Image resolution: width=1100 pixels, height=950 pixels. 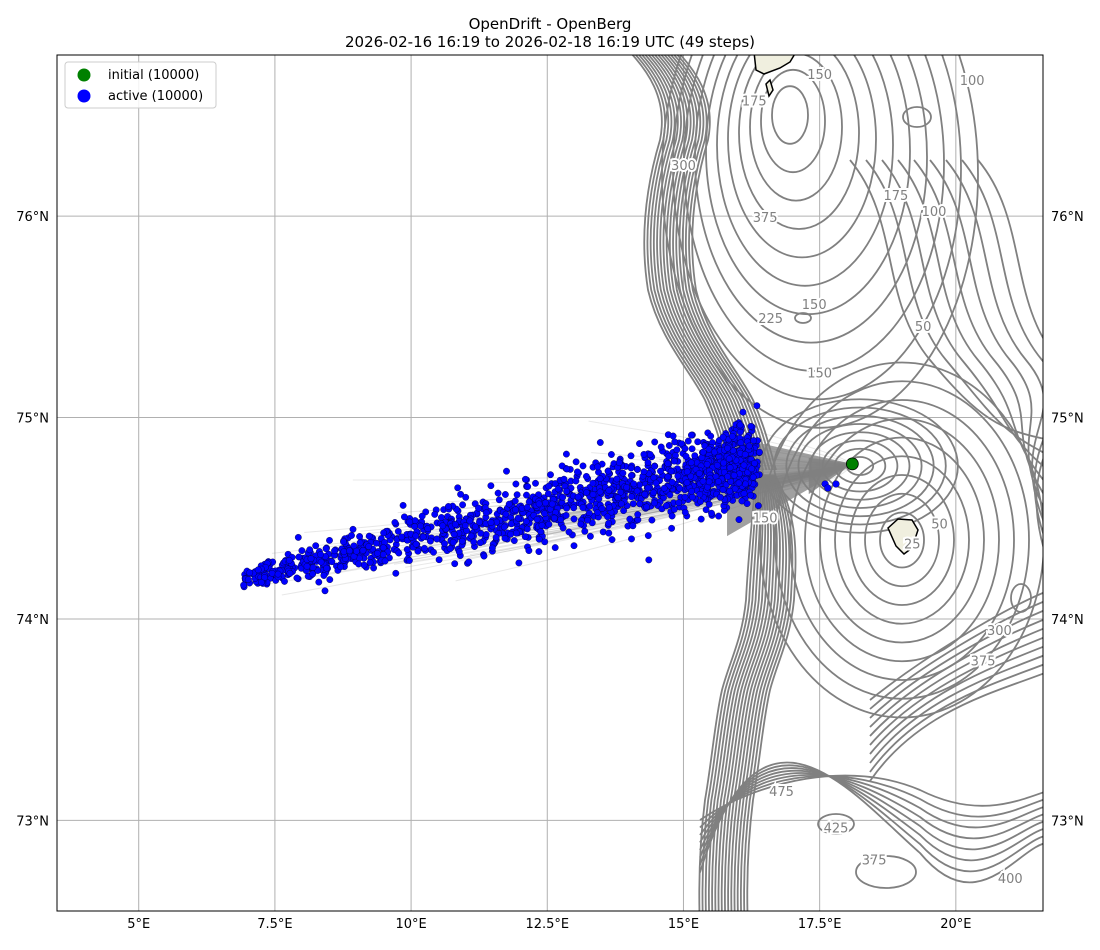 What do you see at coordinates (32, 217) in the screenshot?
I see `y-tick-label-left: 76°N` at bounding box center [32, 217].